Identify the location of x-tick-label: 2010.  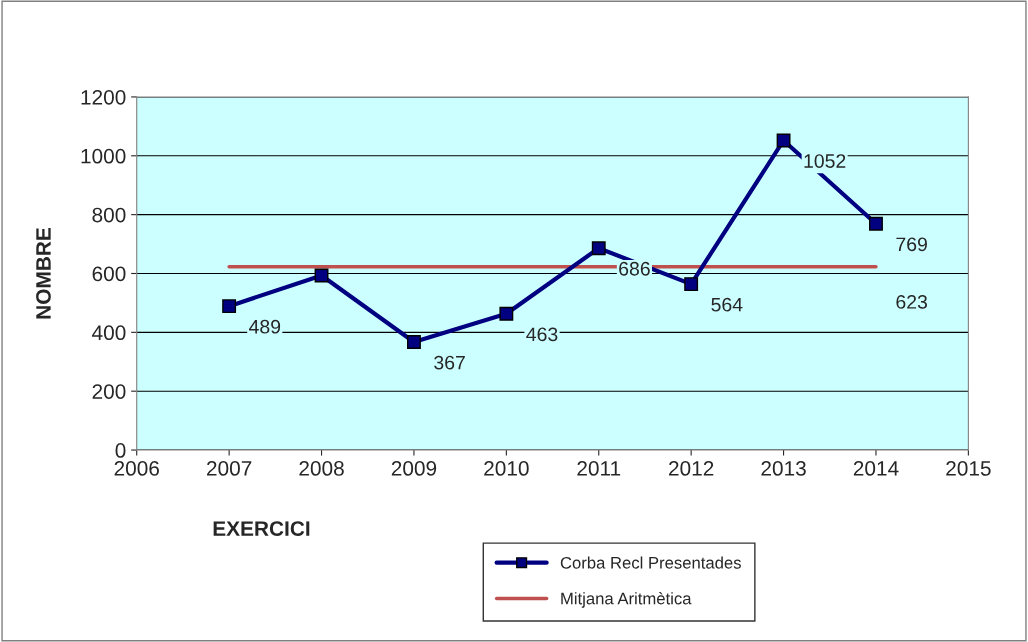
(506, 468).